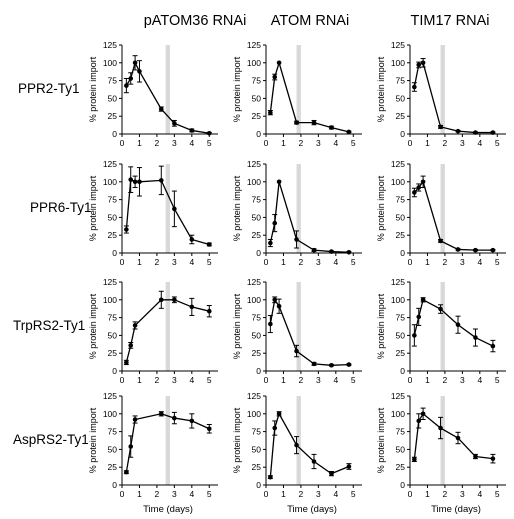  I want to click on row-label-ppr6: PPR6-Ty1, so click(61, 207).